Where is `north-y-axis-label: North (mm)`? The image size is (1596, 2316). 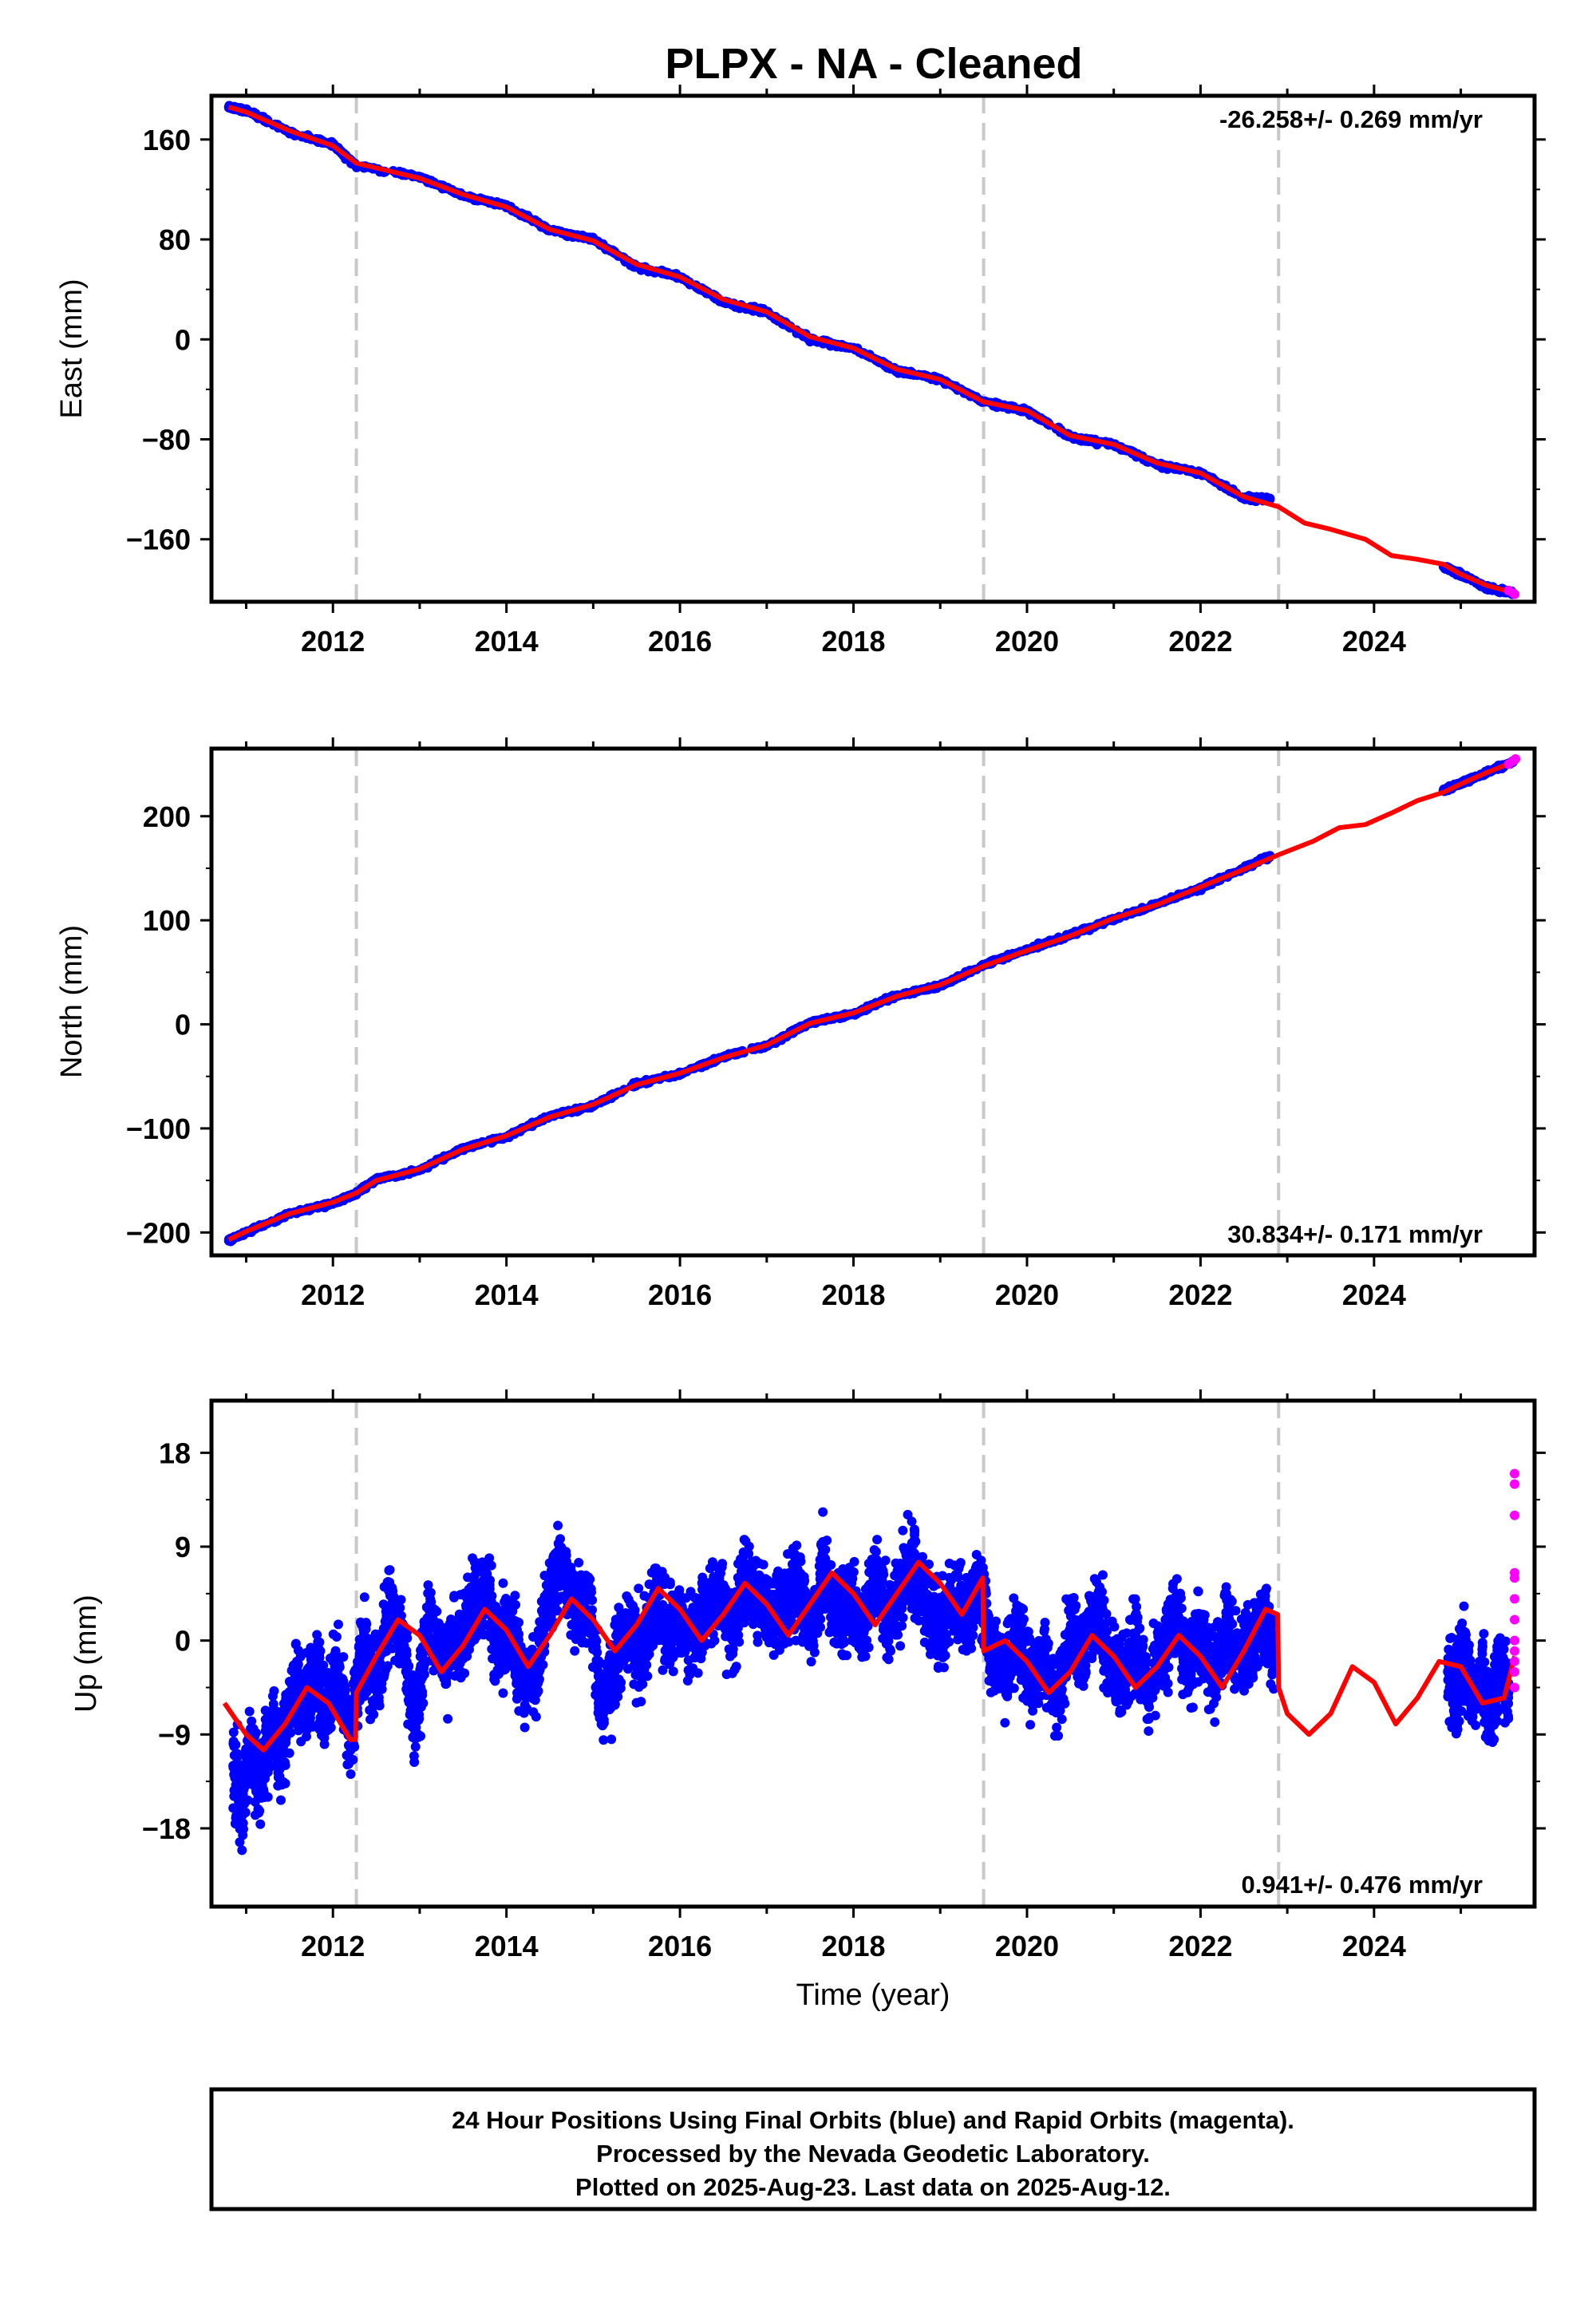
north-y-axis-label: North (mm) is located at coordinates (72, 1001).